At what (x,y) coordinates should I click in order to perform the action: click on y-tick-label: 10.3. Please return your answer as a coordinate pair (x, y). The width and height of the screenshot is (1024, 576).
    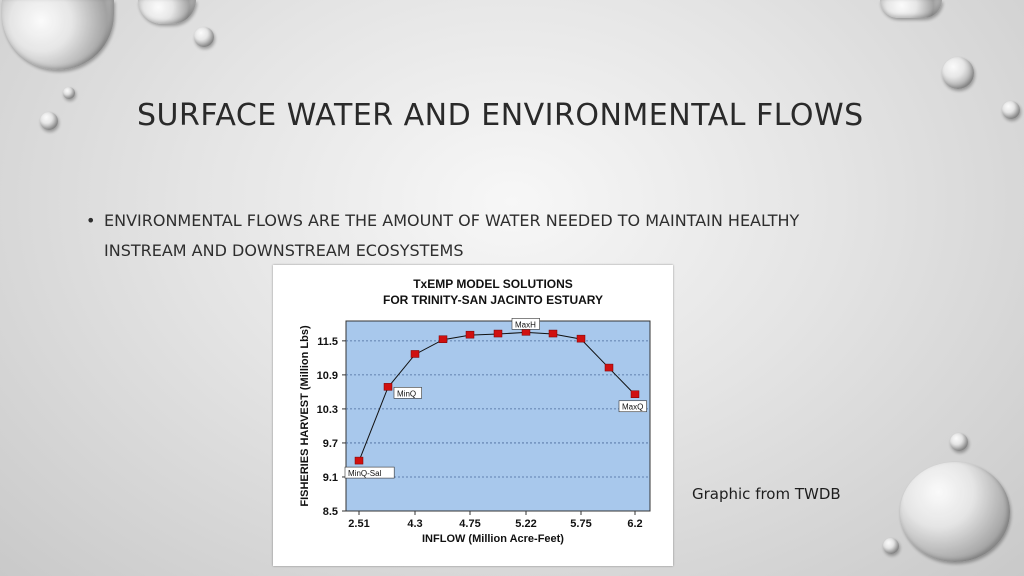
    Looking at the image, I should click on (327, 410).